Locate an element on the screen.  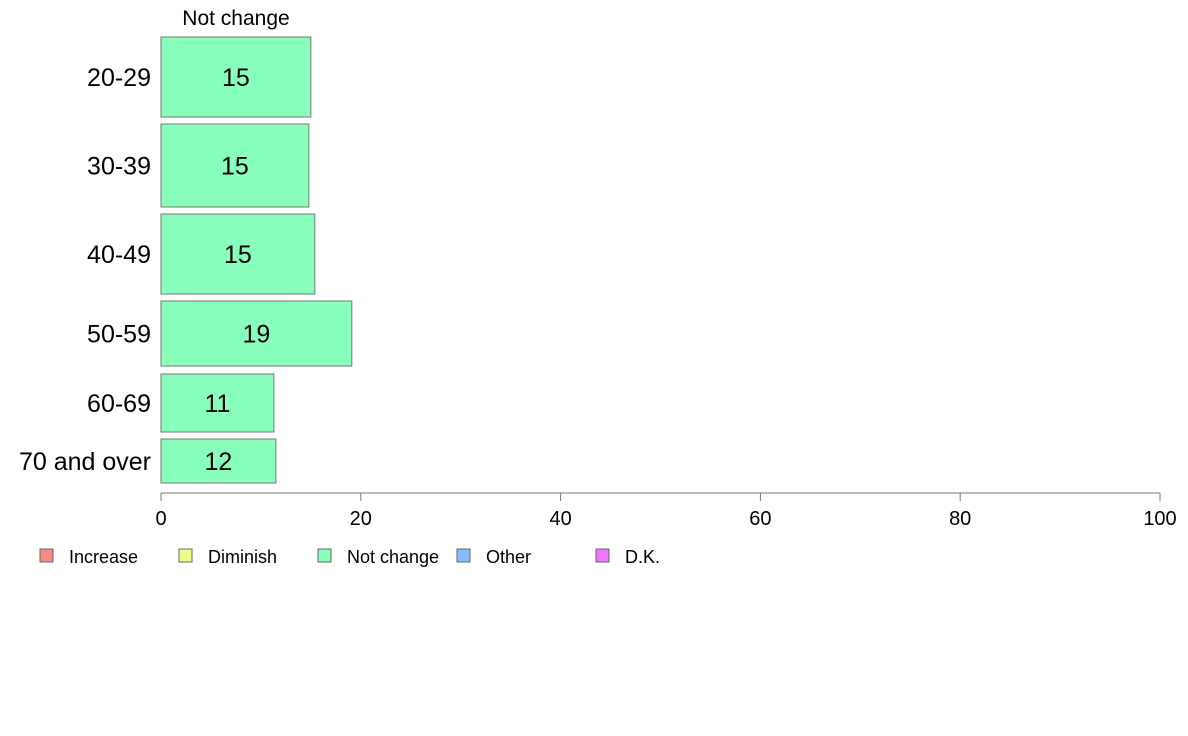
legend-item: Diminish is located at coordinates (227, 557).